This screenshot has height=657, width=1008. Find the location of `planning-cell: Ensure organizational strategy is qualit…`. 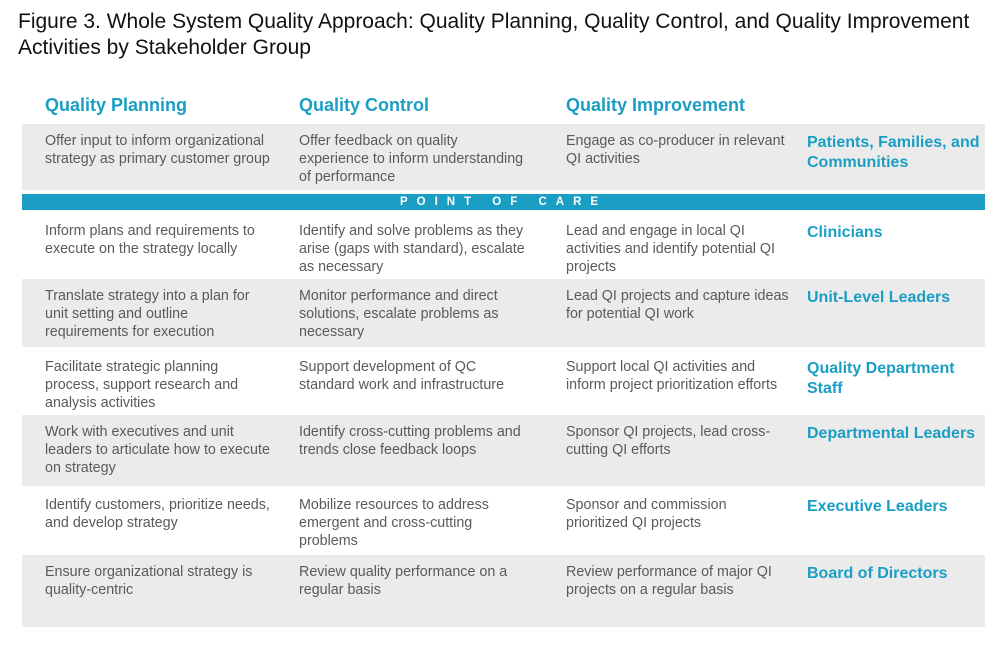

planning-cell: Ensure organizational strategy is qualit… is located at coordinates (149, 581).